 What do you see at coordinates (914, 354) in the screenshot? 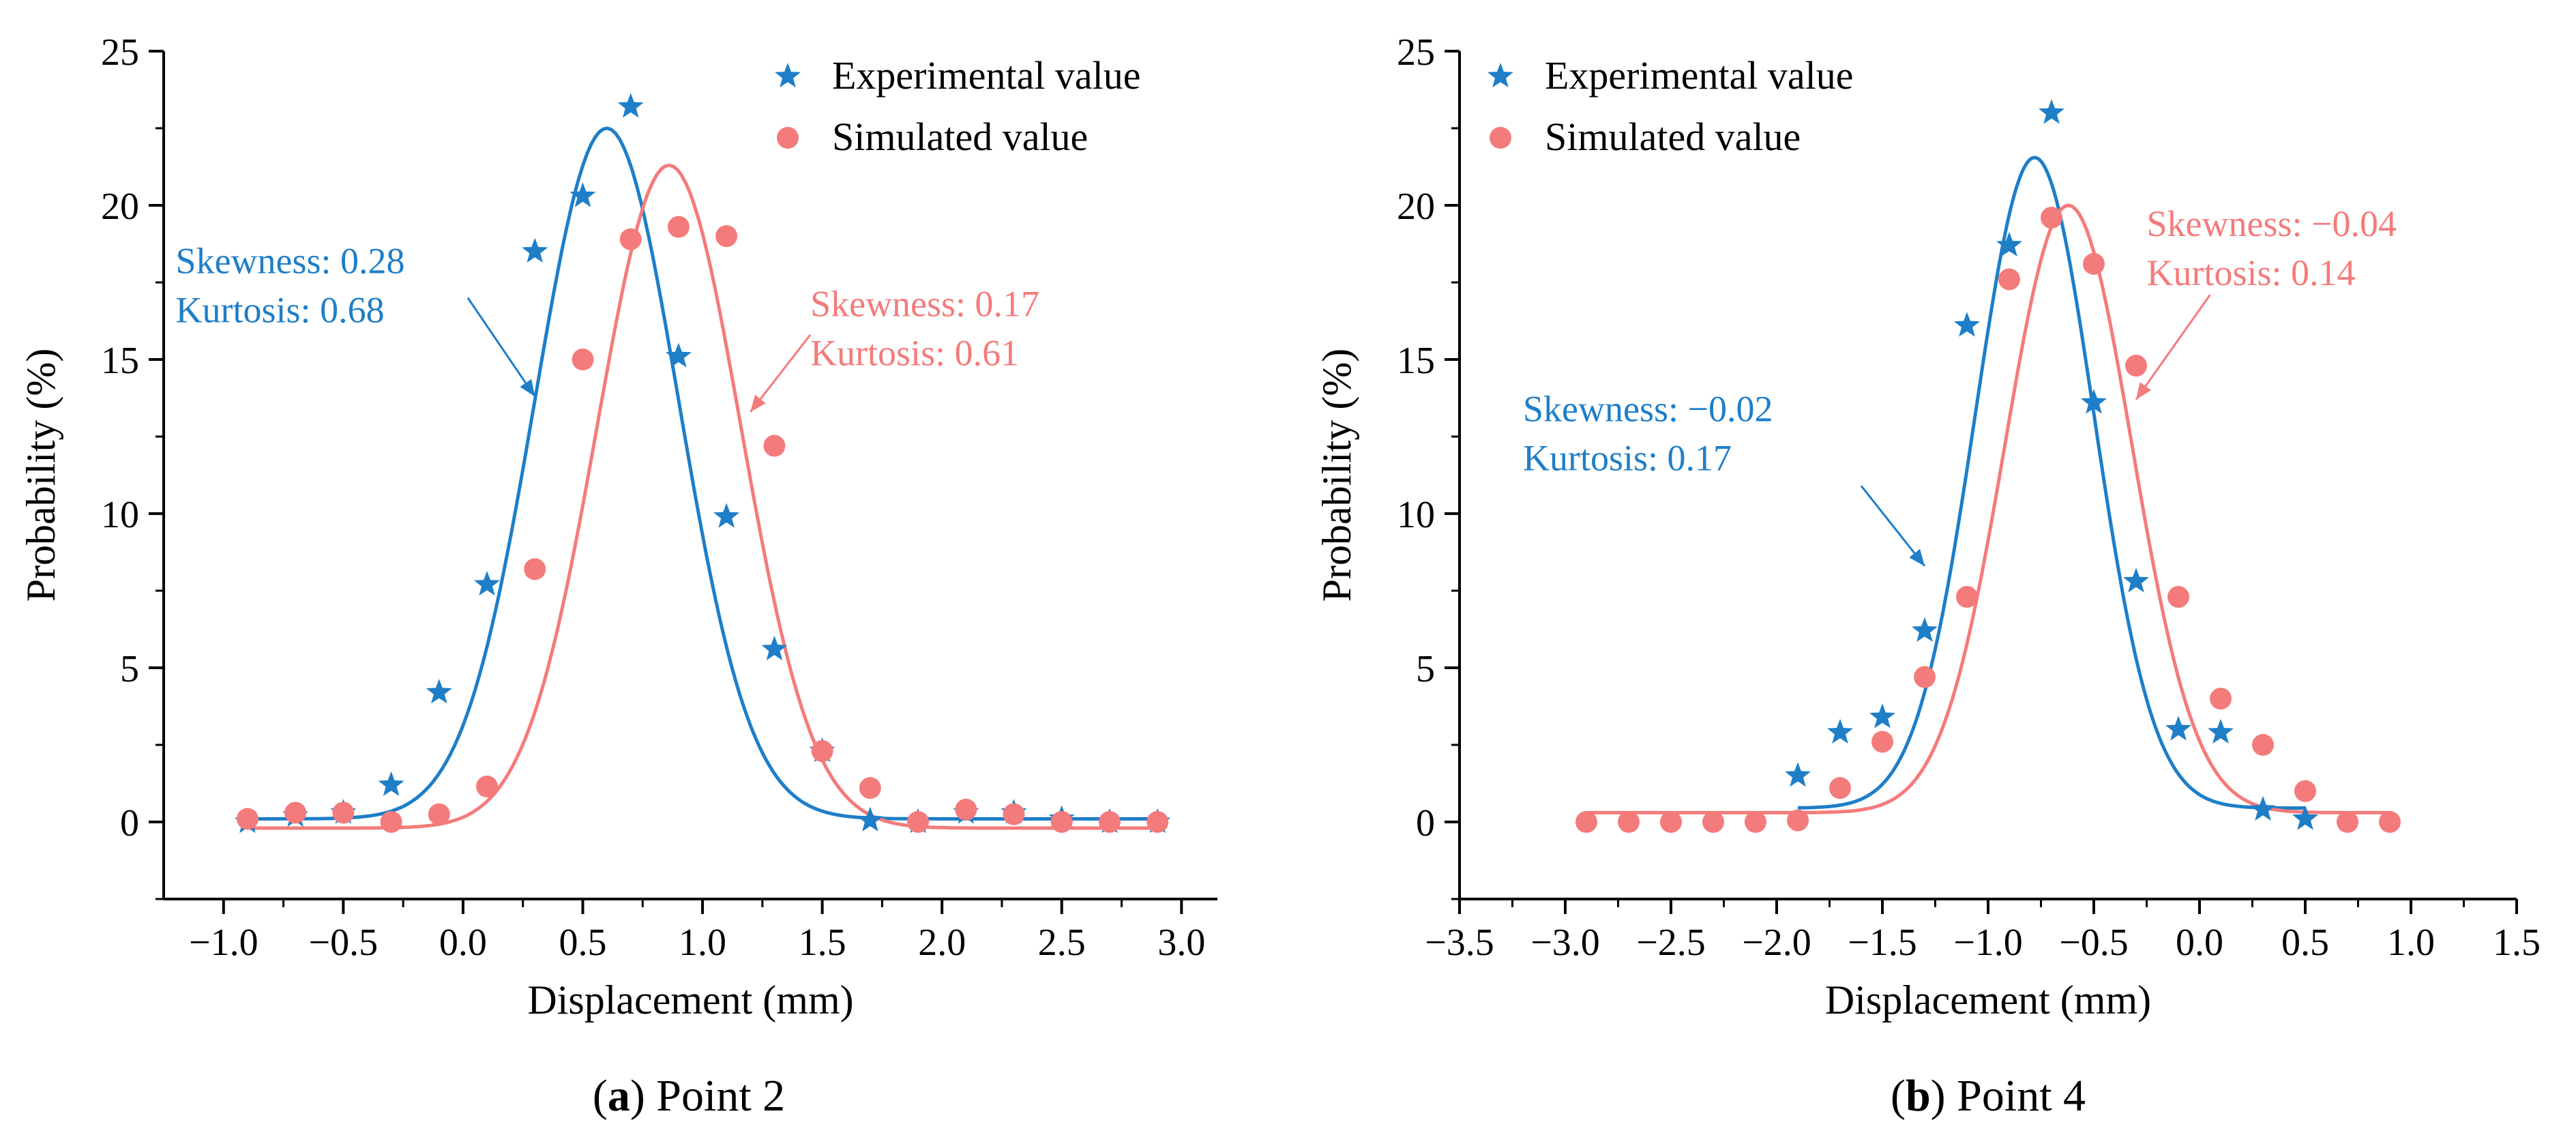
I see `annotation-simulated-kurtosis-a: Kurtosis: 0.61` at bounding box center [914, 354].